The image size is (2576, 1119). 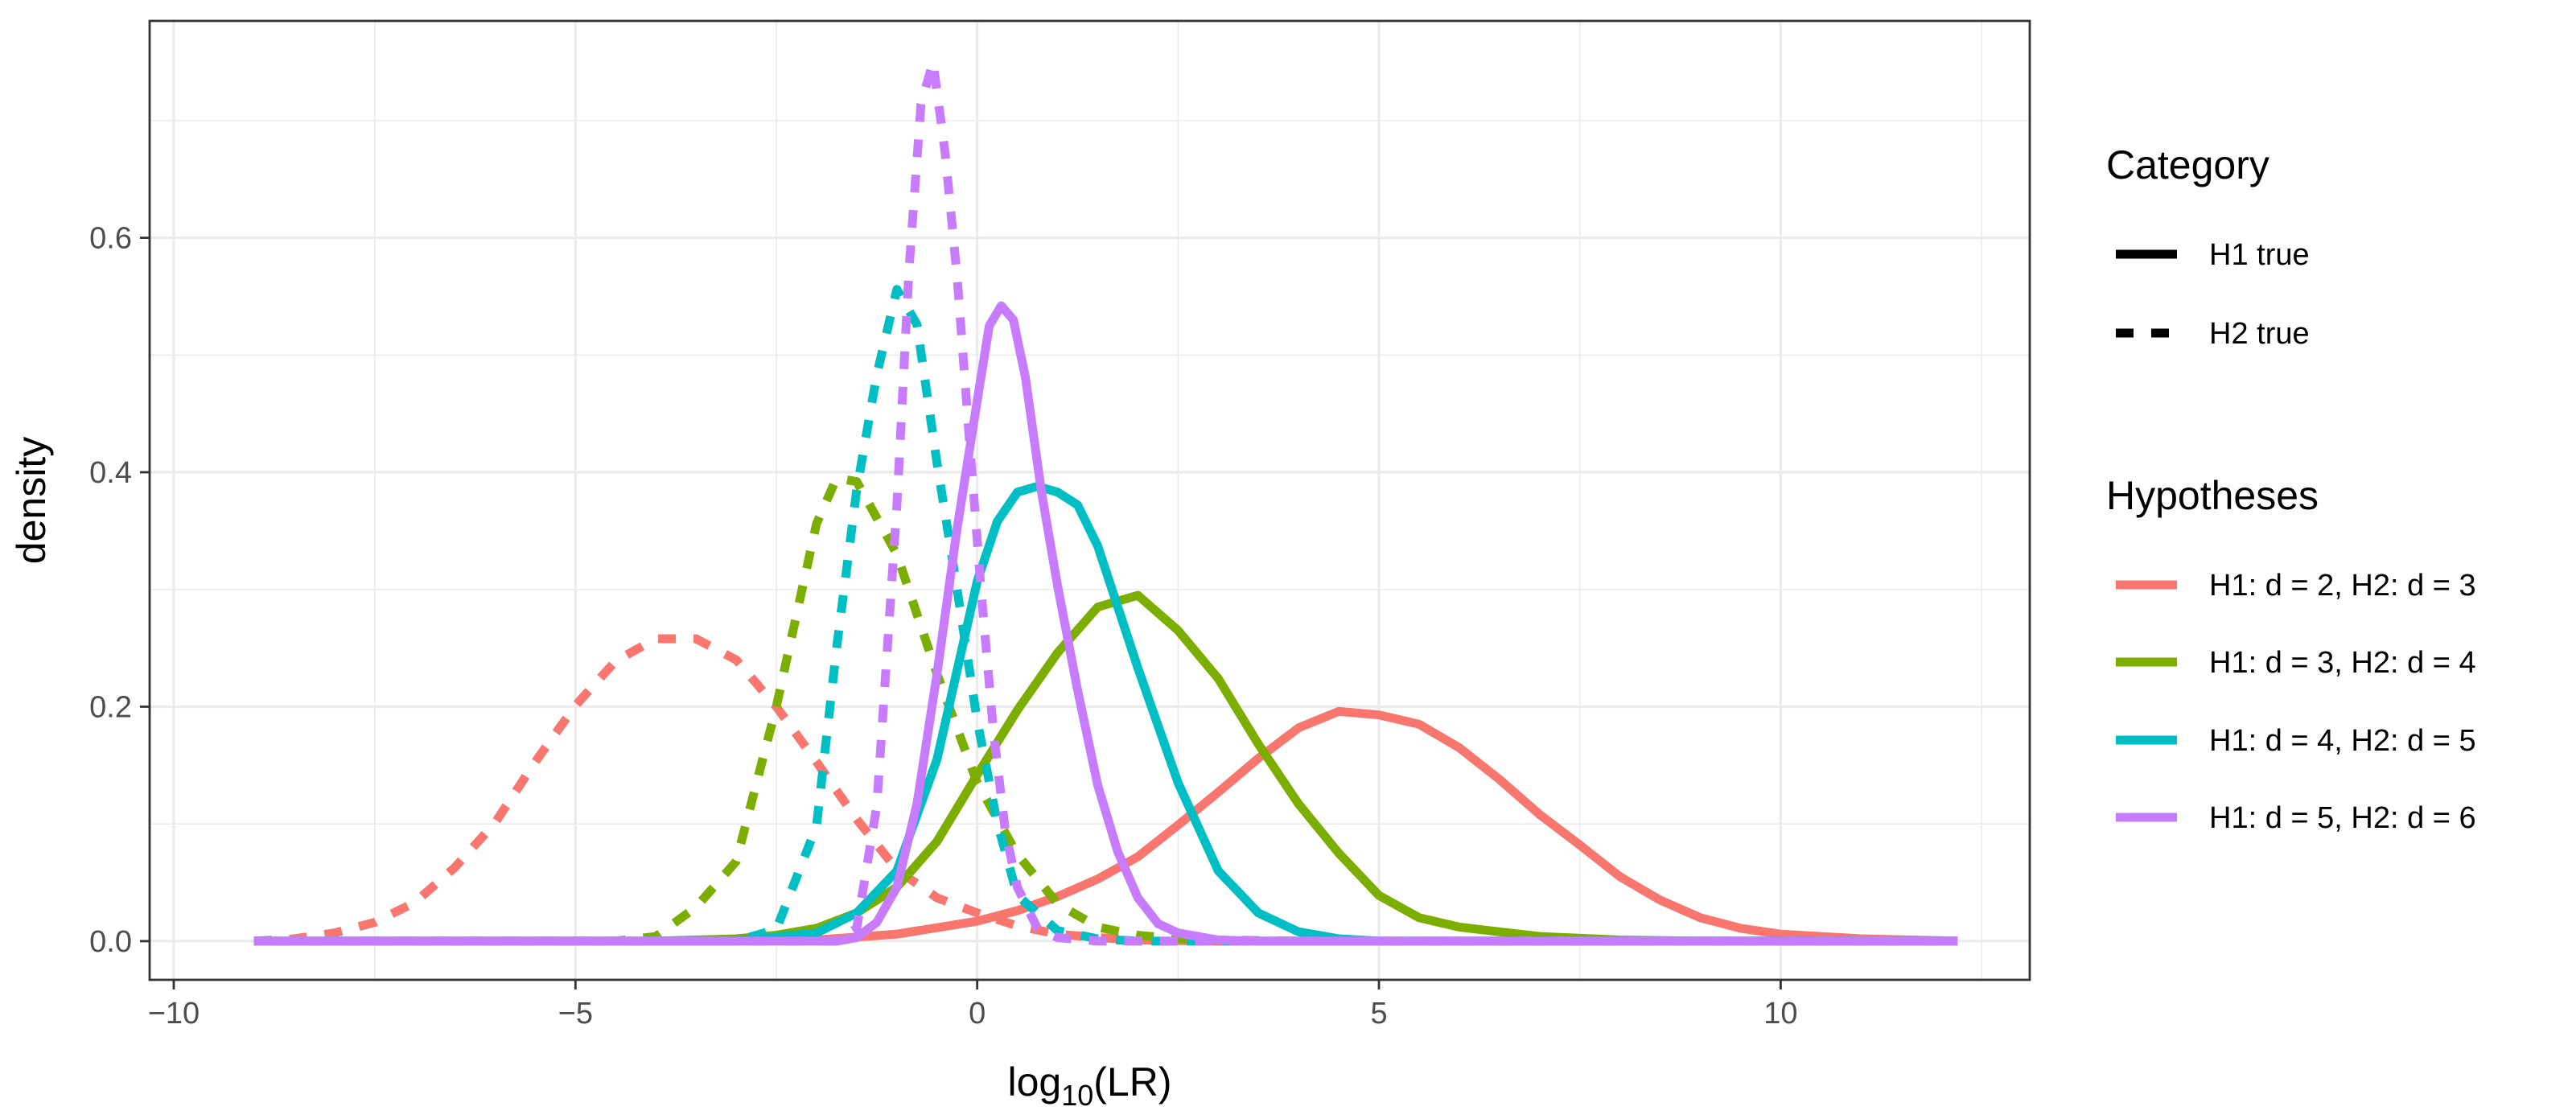 What do you see at coordinates (110, 942) in the screenshot?
I see `y-tick-label: 0.0` at bounding box center [110, 942].